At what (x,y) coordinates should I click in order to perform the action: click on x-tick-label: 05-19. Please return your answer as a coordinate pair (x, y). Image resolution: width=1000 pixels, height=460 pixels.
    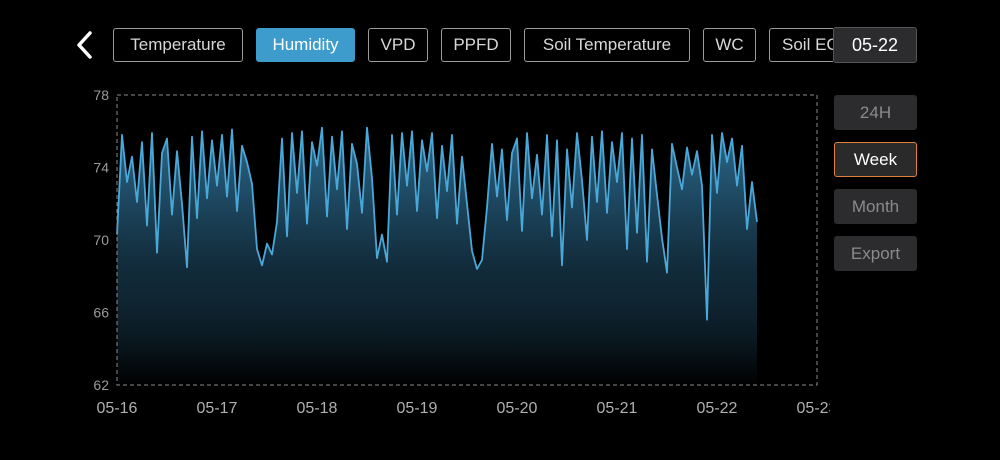
    Looking at the image, I should click on (417, 408).